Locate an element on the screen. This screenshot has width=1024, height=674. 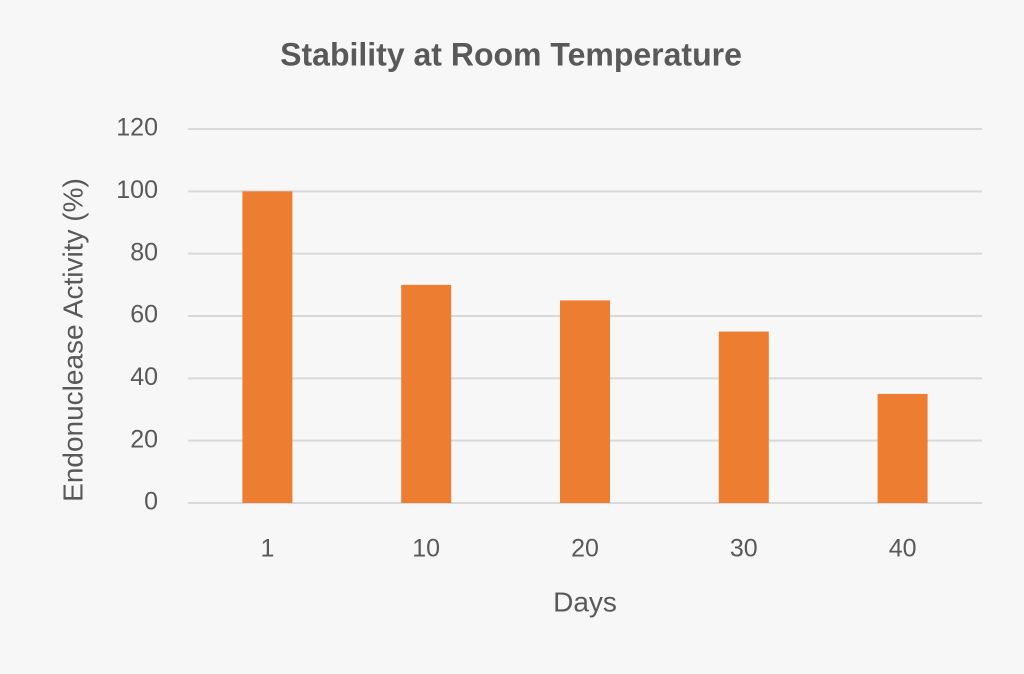
x-tick-label: 1 is located at coordinates (267, 549).